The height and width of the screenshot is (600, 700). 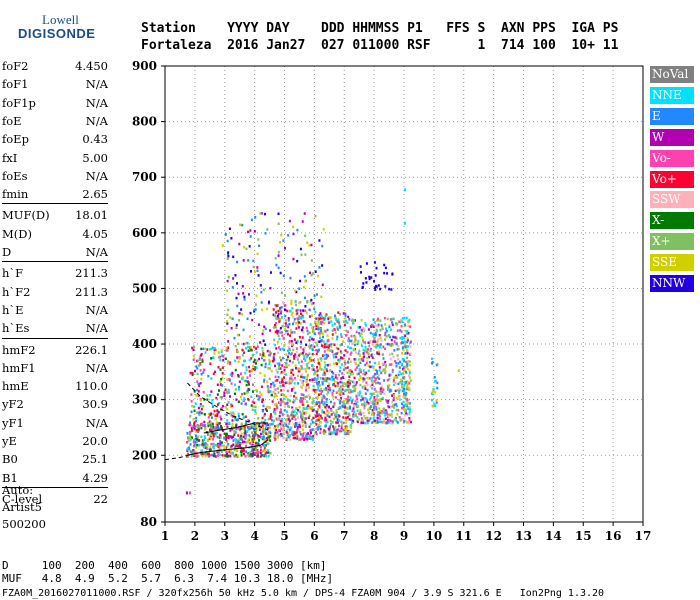 What do you see at coordinates (10, 477) in the screenshot?
I see `param-name: B1` at bounding box center [10, 477].